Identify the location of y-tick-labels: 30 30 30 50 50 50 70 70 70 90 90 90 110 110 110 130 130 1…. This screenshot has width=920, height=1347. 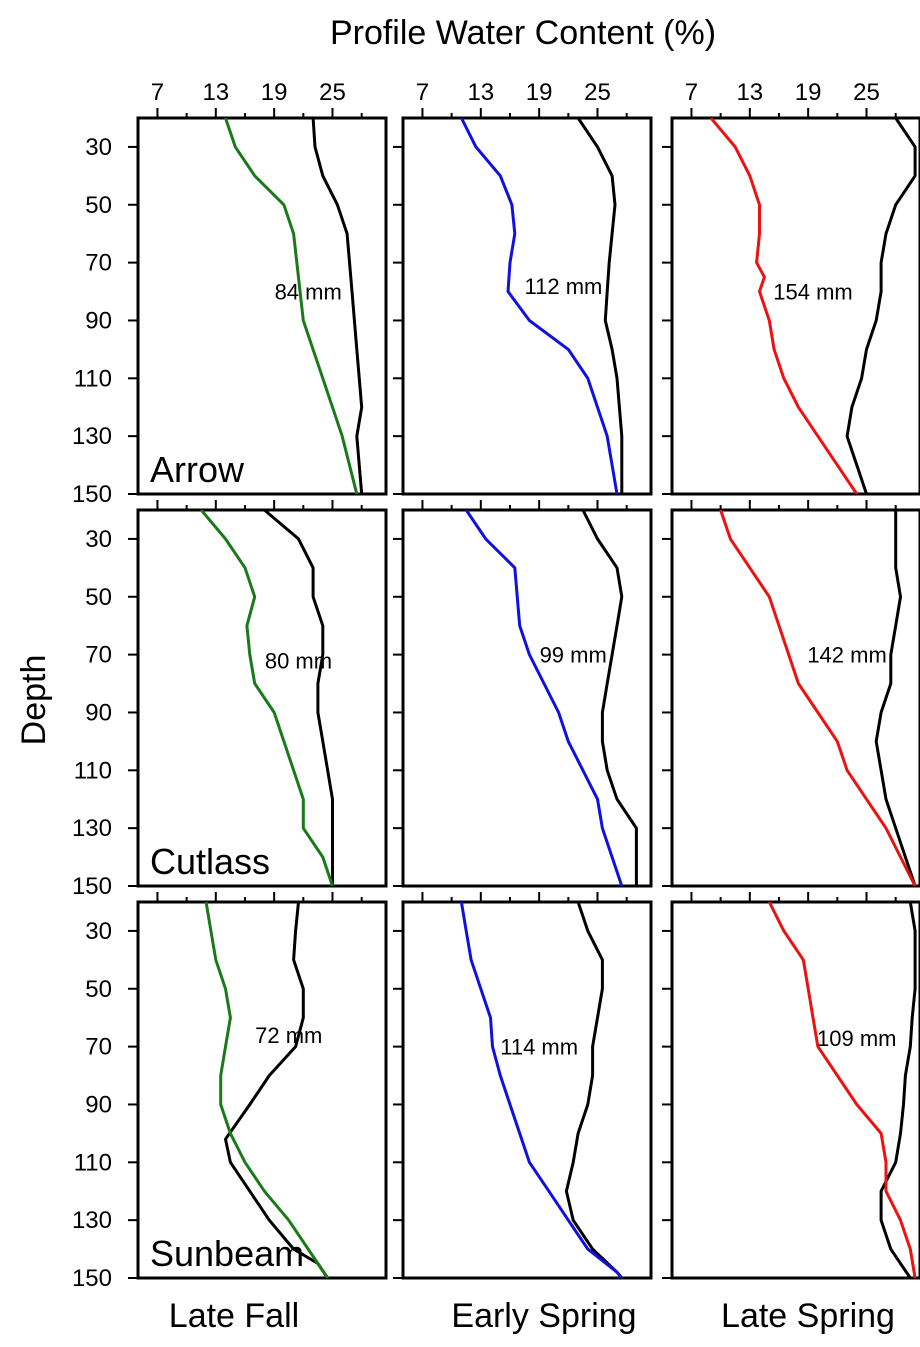
(92, 713).